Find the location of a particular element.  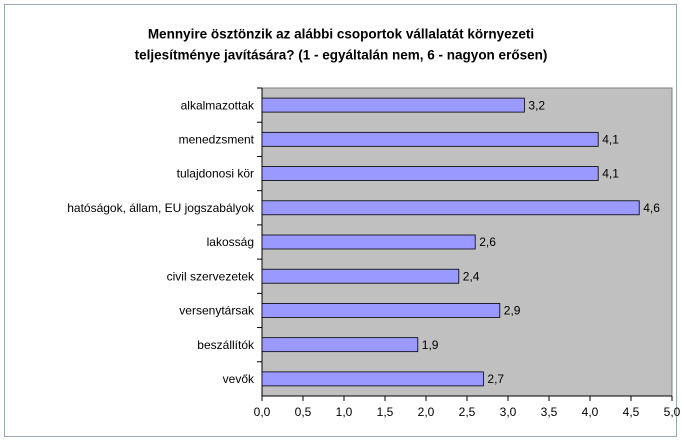

y-tick-label: vevők is located at coordinates (239, 379).